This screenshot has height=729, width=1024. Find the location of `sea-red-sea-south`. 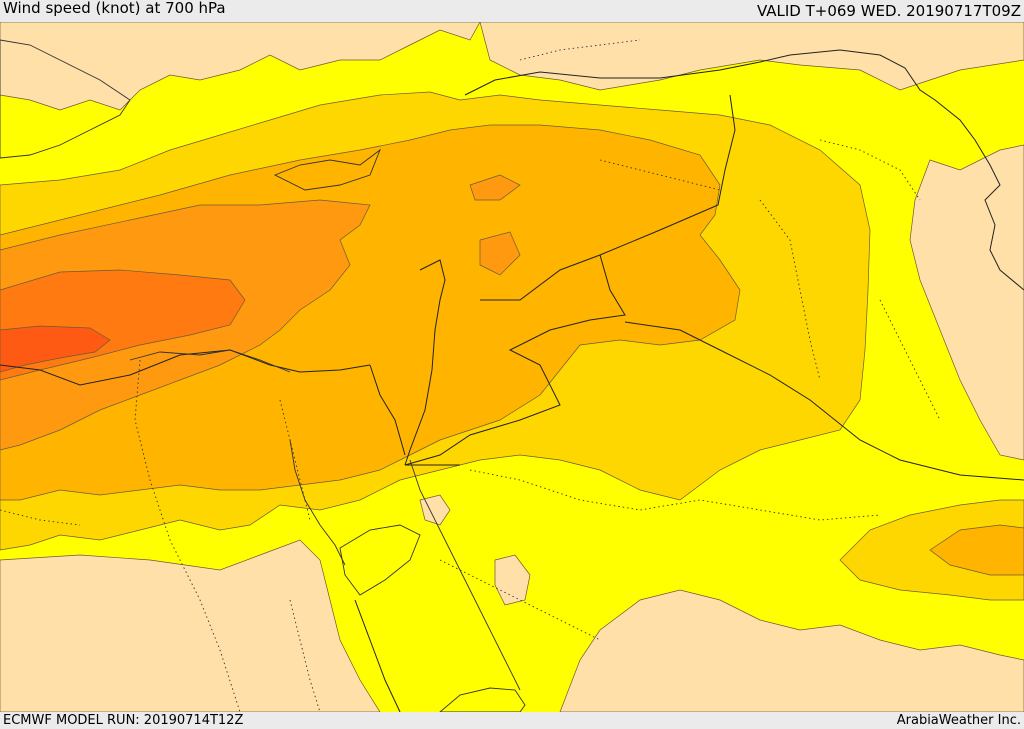

sea-red-sea-south is located at coordinates (482, 699).